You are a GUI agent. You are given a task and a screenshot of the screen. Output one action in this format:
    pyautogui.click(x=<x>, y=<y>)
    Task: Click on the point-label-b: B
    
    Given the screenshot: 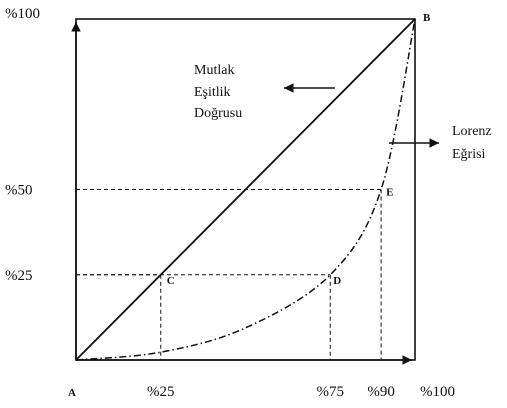 What is the action you would take?
    pyautogui.click(x=427, y=18)
    